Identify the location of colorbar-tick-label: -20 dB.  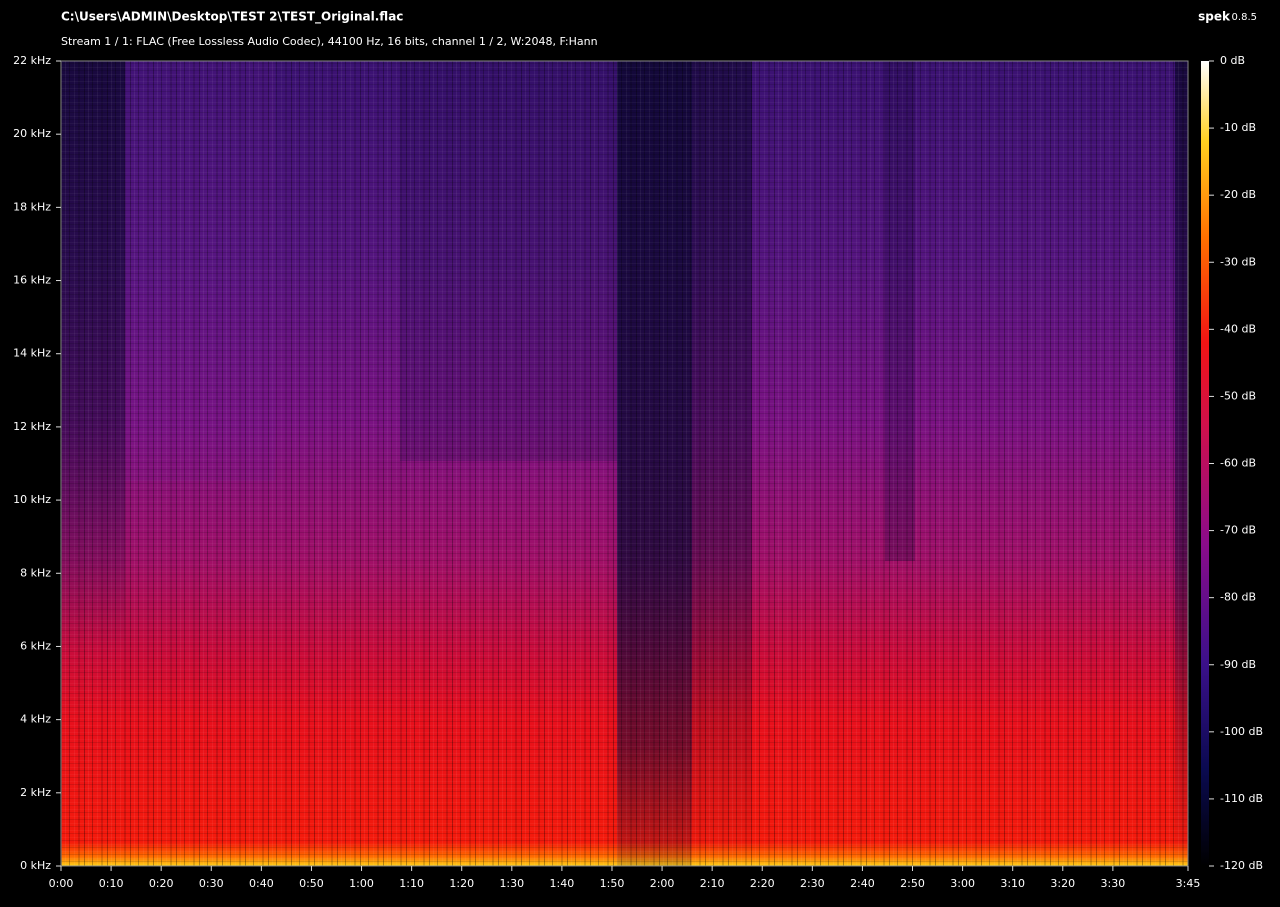
(1238, 194).